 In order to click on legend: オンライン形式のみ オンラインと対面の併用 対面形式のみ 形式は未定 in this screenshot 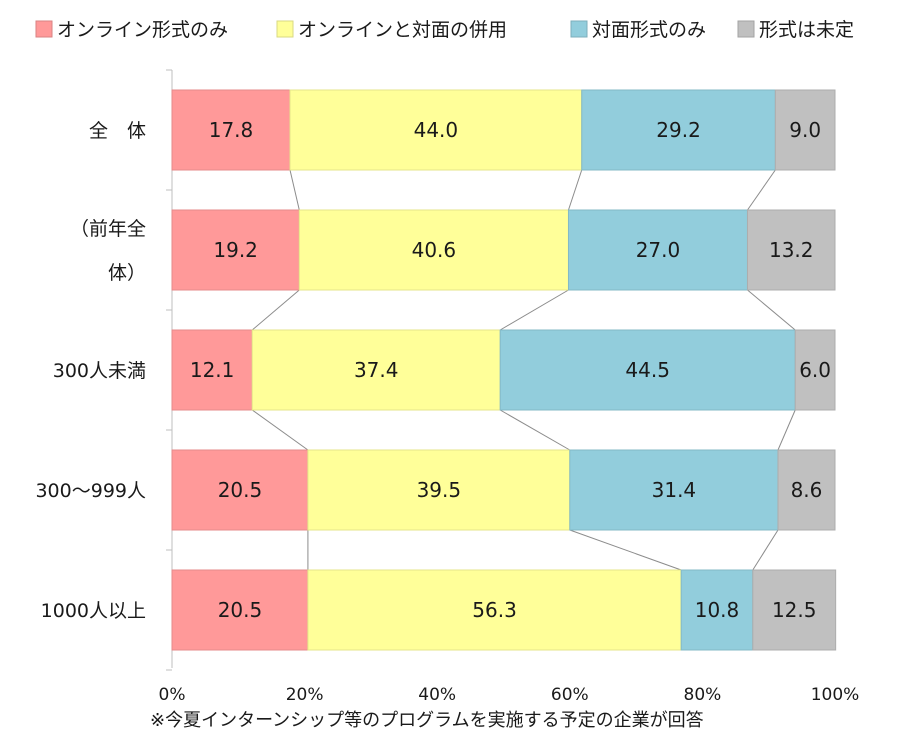, I will do `click(444, 30)`.